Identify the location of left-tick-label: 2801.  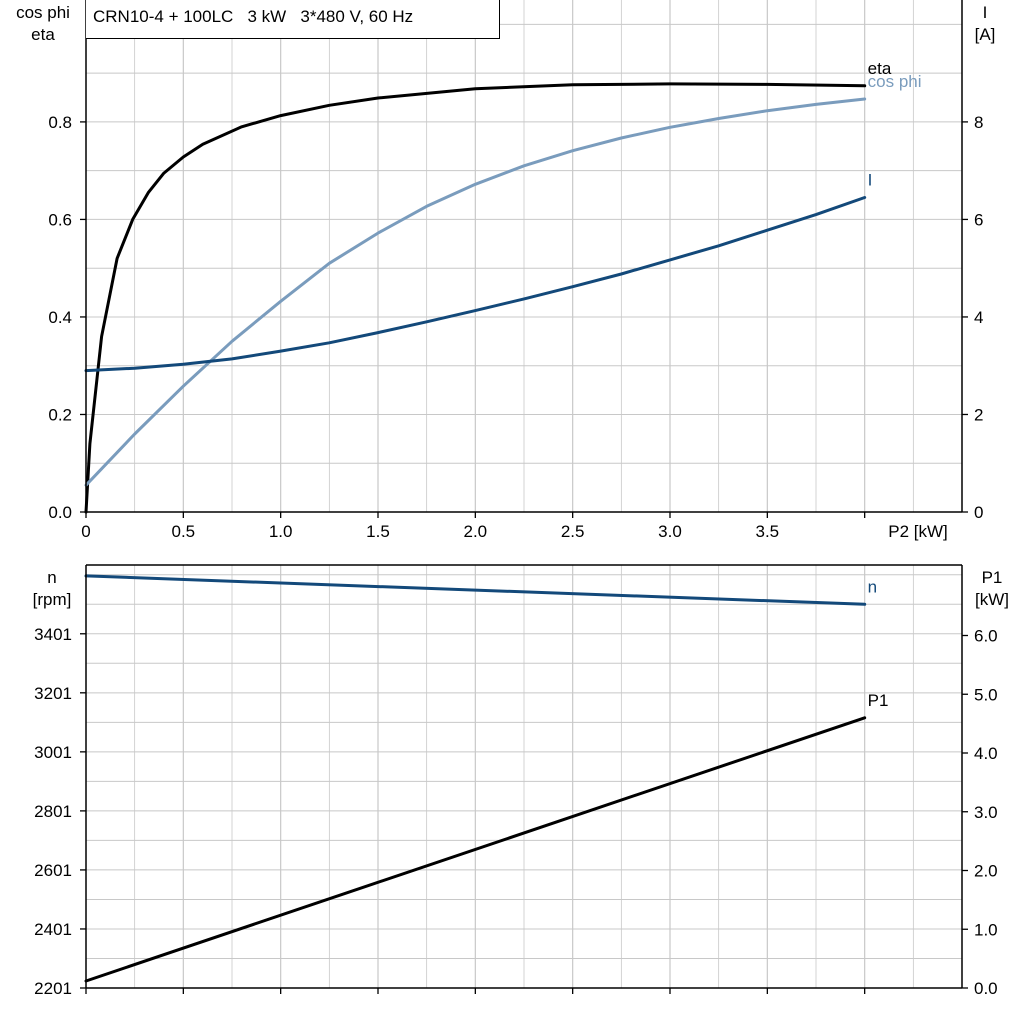
(53, 811).